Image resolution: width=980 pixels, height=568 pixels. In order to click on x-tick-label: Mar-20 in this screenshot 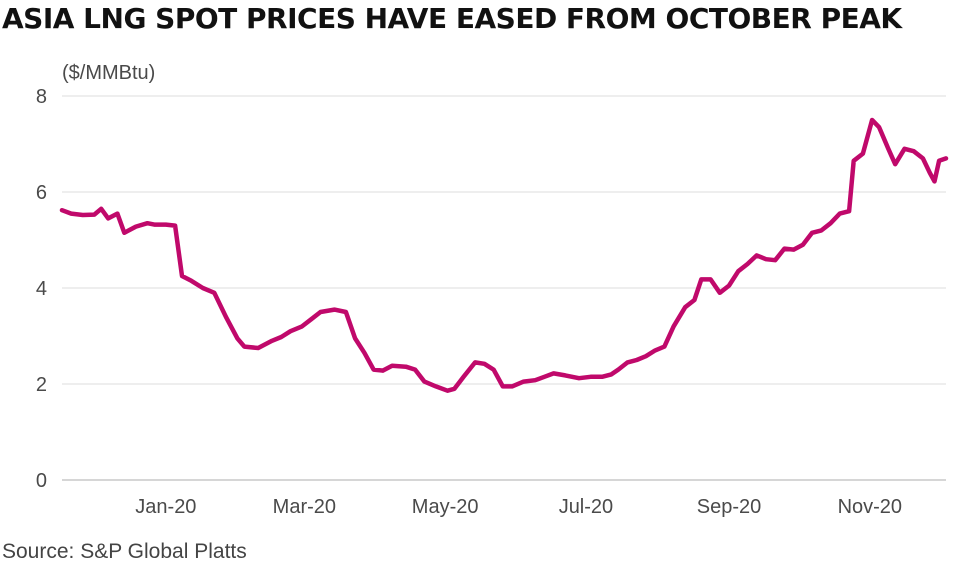, I will do `click(304, 507)`.